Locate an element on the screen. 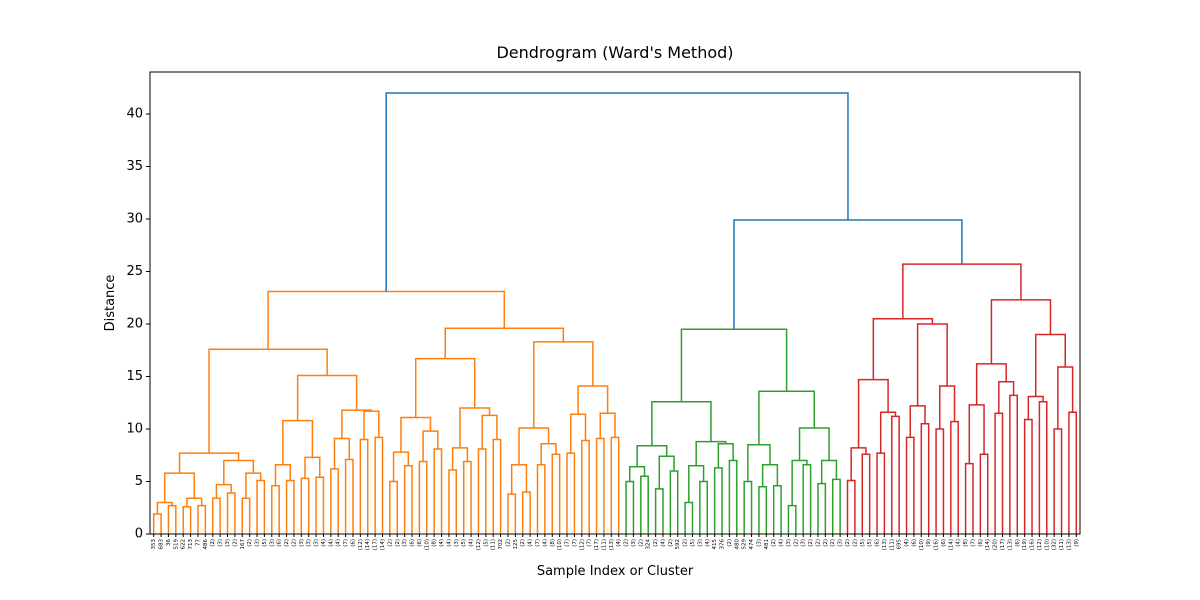 The image size is (1200, 600). y-tick-label: 15 is located at coordinates (134, 376).